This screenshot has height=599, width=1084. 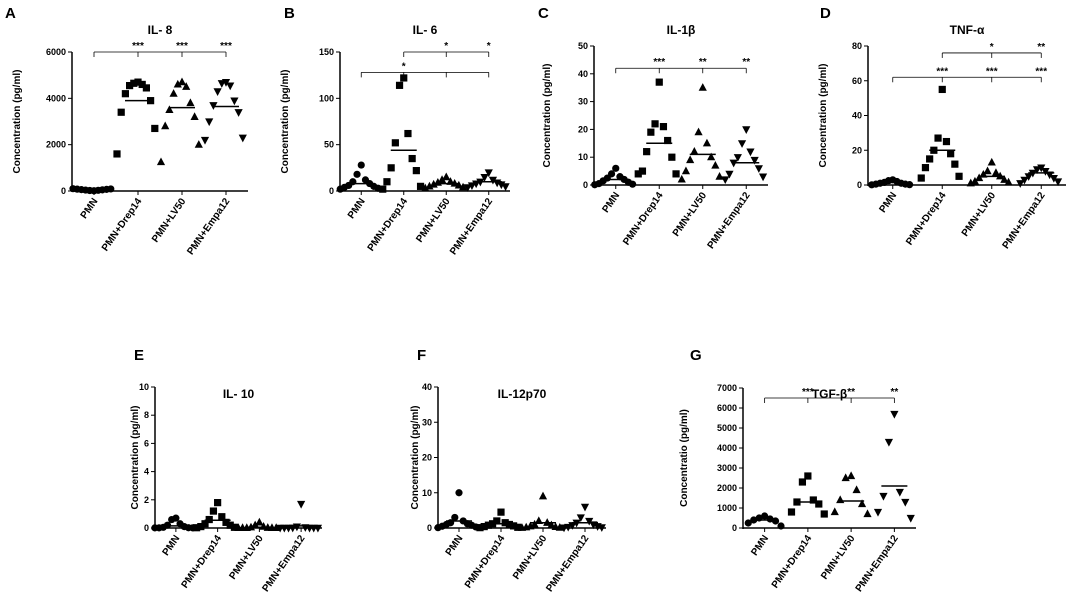 What do you see at coordinates (10, 13) in the screenshot?
I see `panel-letter: A` at bounding box center [10, 13].